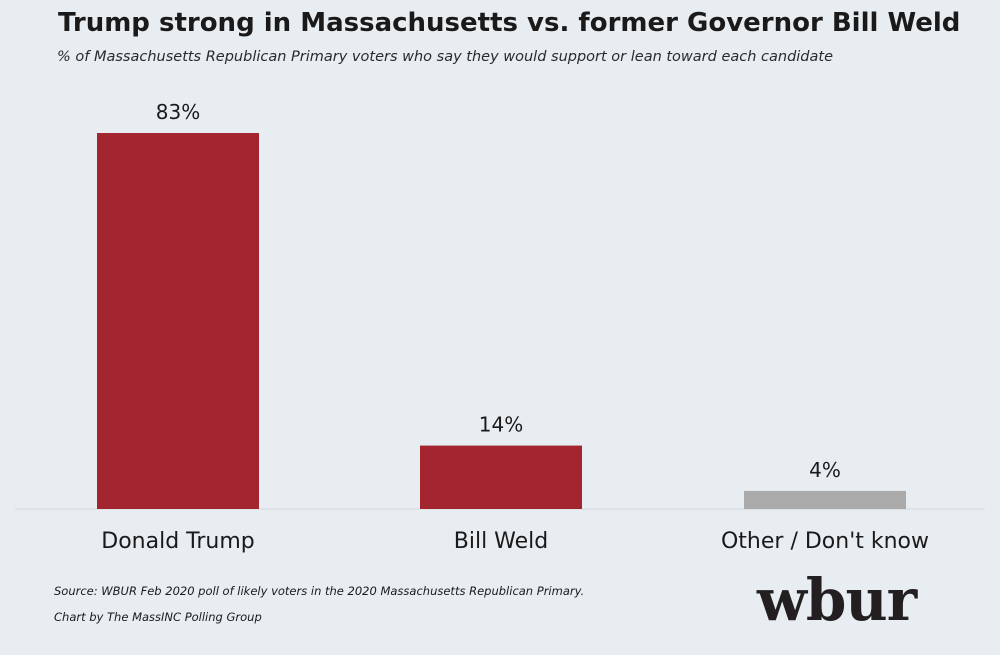 The image size is (1000, 655). I want to click on wbur-logo: wbur, so click(837, 600).